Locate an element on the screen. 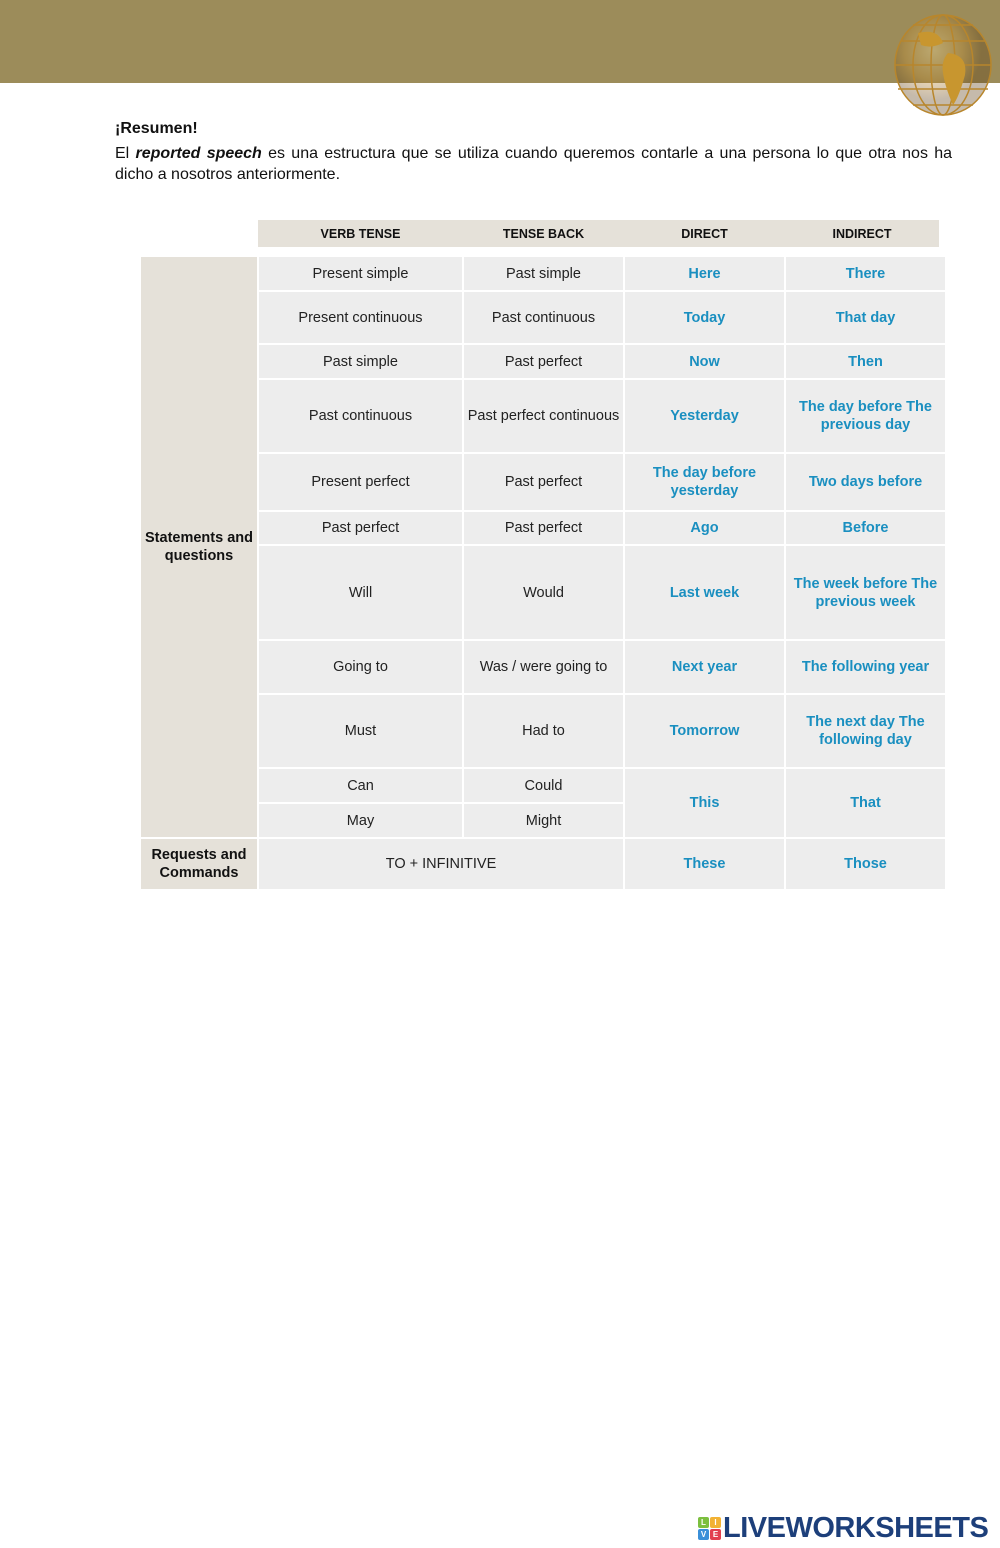 The image size is (1000, 1548). verb-tense-cell: Present continuous is located at coordinates (360, 317).